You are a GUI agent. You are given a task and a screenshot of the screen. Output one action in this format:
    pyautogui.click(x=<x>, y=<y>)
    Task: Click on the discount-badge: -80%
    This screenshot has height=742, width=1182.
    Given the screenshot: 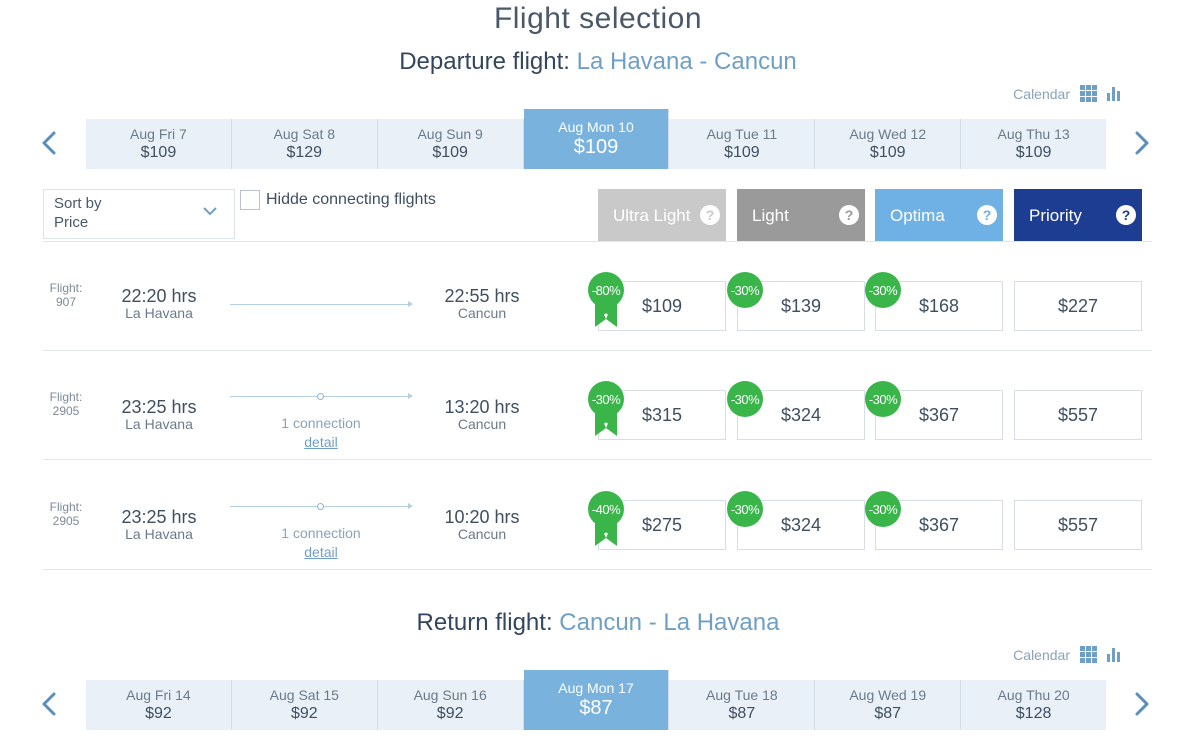 What is the action you would take?
    pyautogui.click(x=606, y=290)
    